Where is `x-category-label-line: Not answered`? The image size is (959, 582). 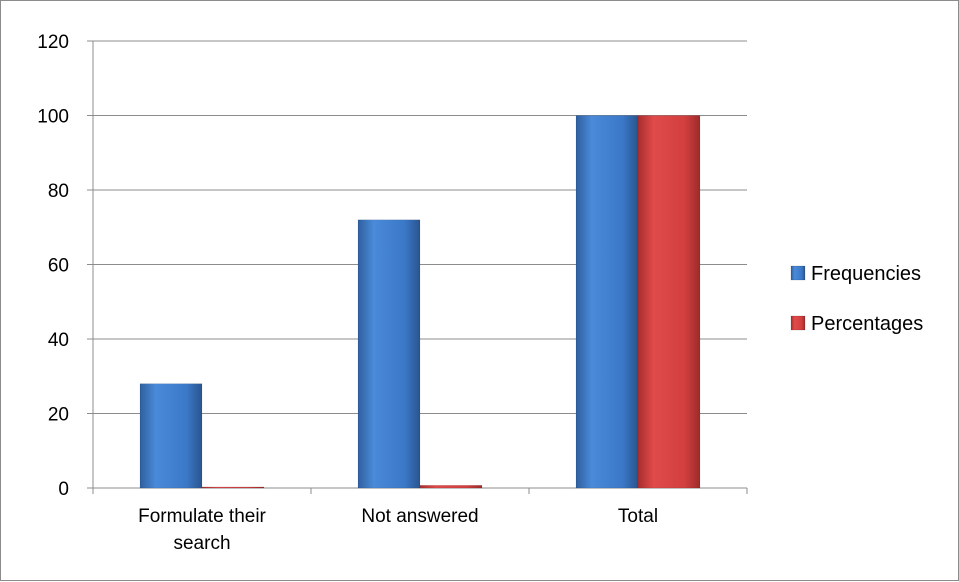 x-category-label-line: Not answered is located at coordinates (419, 516).